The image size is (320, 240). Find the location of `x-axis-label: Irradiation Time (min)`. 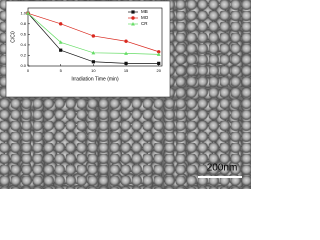

x-axis-label: Irradiation Time (min) is located at coordinates (95, 79).